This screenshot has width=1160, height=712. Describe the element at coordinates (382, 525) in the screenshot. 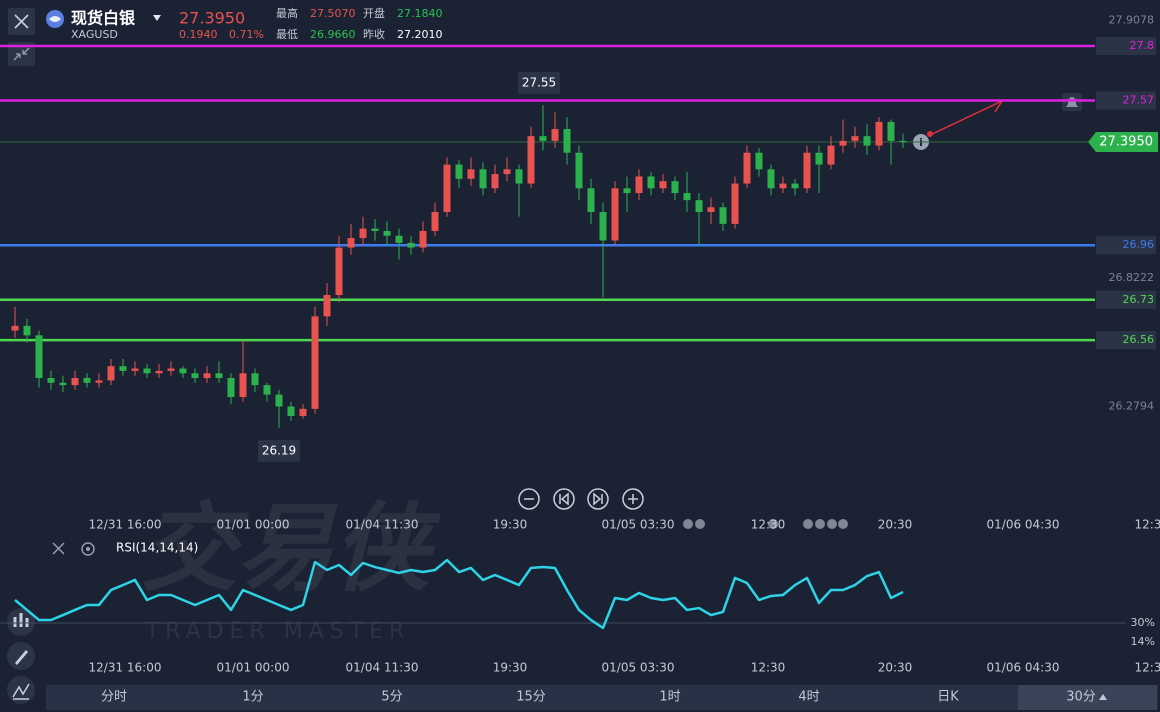

I see `x-tick-label: 01/04 11:30` at that location.